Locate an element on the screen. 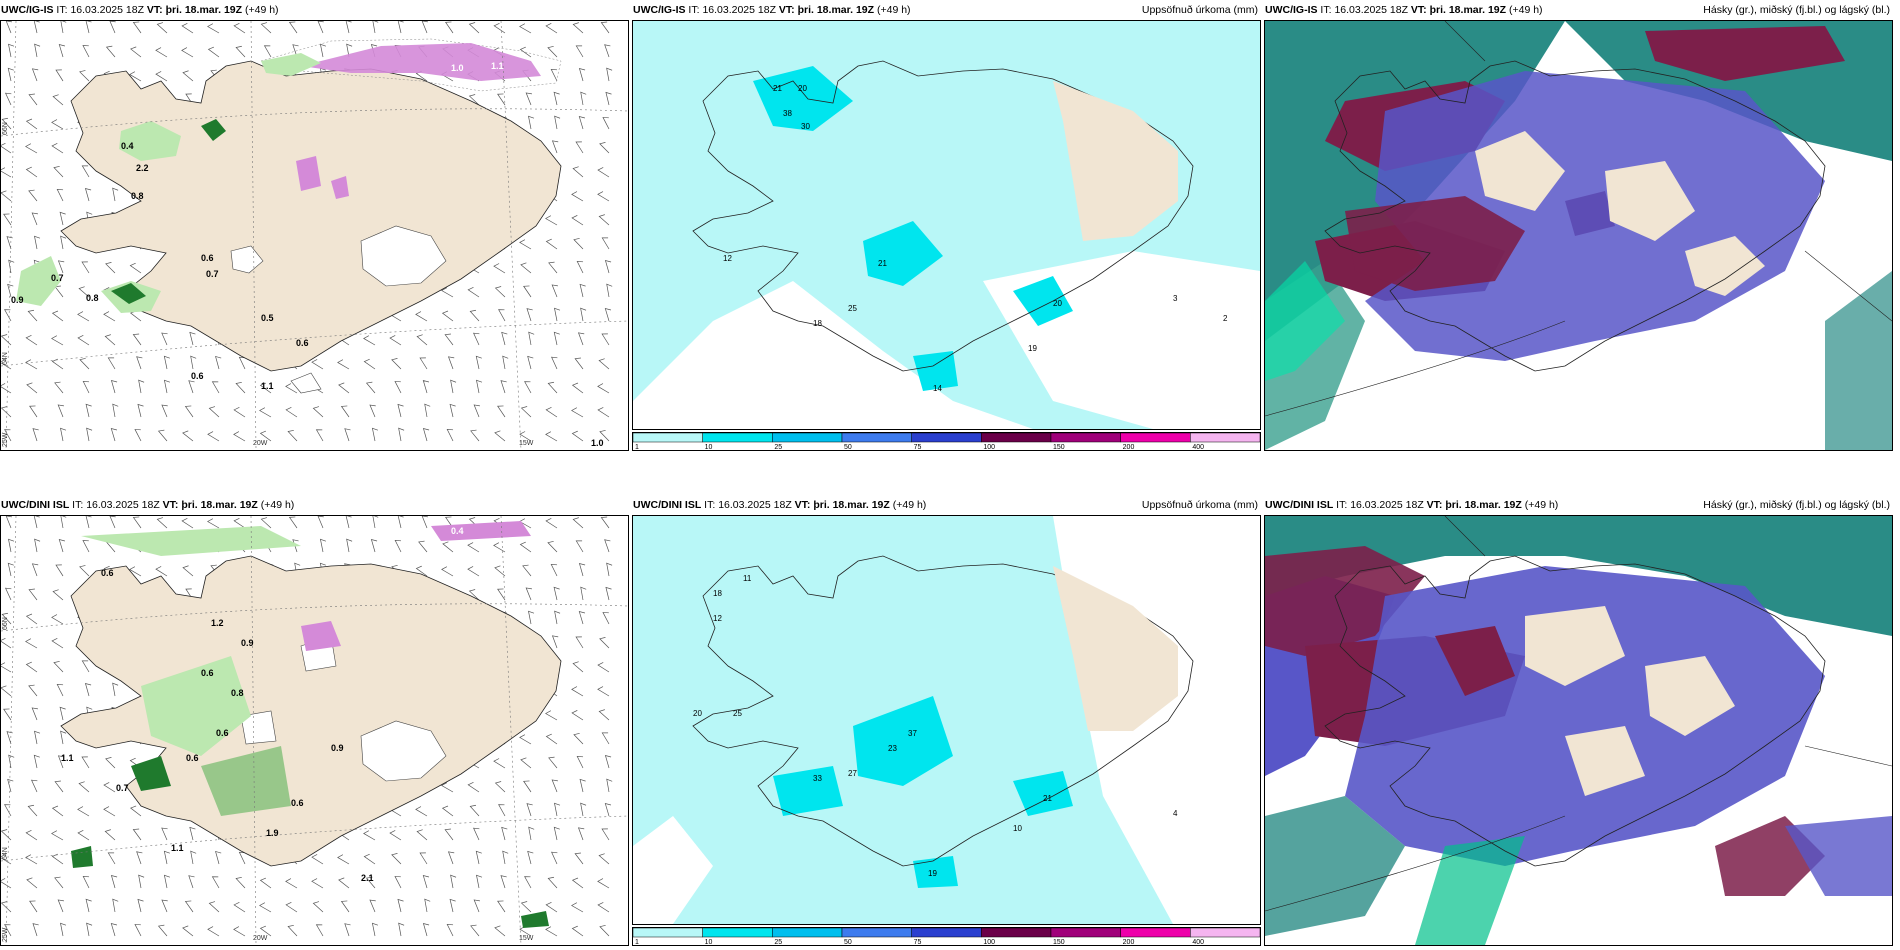 The image size is (1900, 950). colorbar-tick: 200 is located at coordinates (1129, 942).